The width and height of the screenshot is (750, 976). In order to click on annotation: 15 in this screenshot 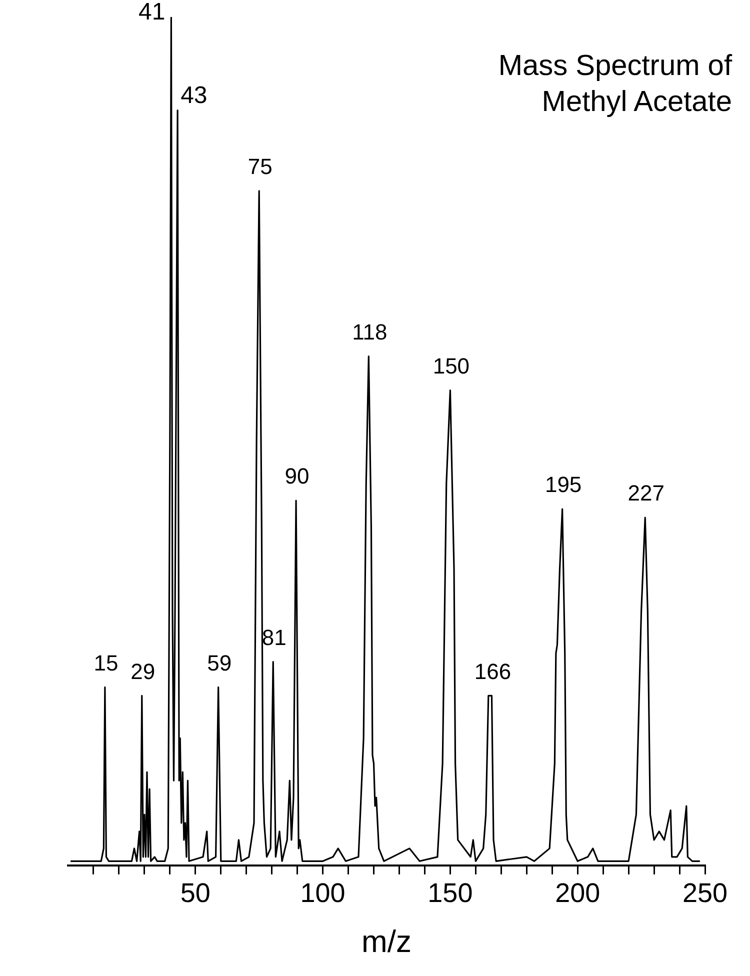, I will do `click(106, 663)`.